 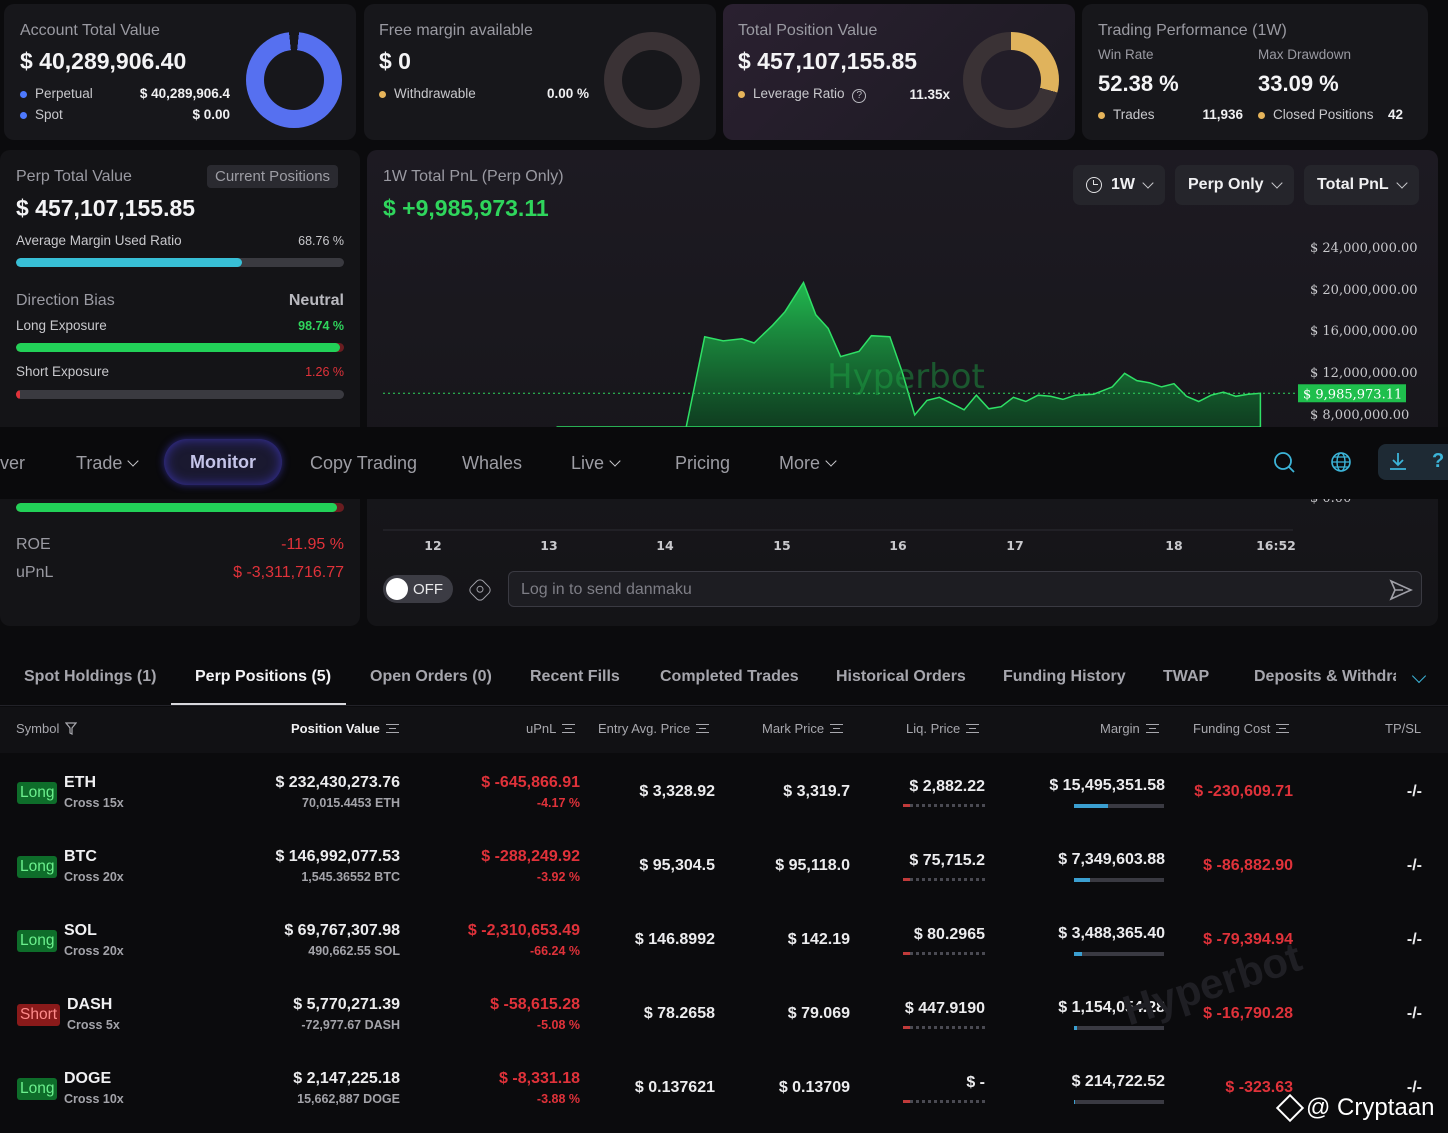 I want to click on download-button: ?, so click(x=1413, y=462).